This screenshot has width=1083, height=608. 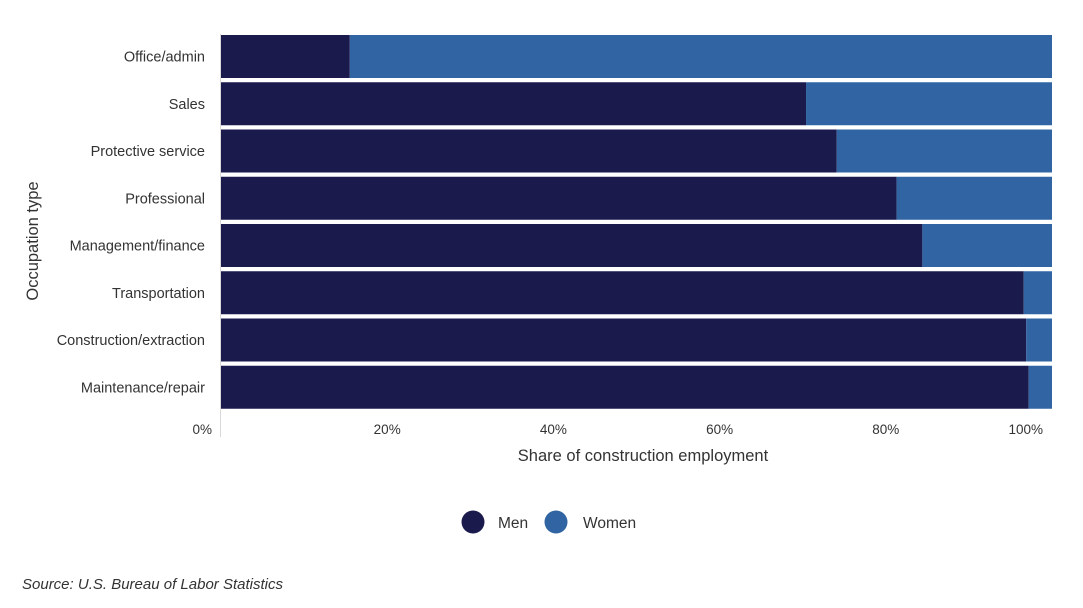 I want to click on bar-women-office-admin, so click(x=700, y=56).